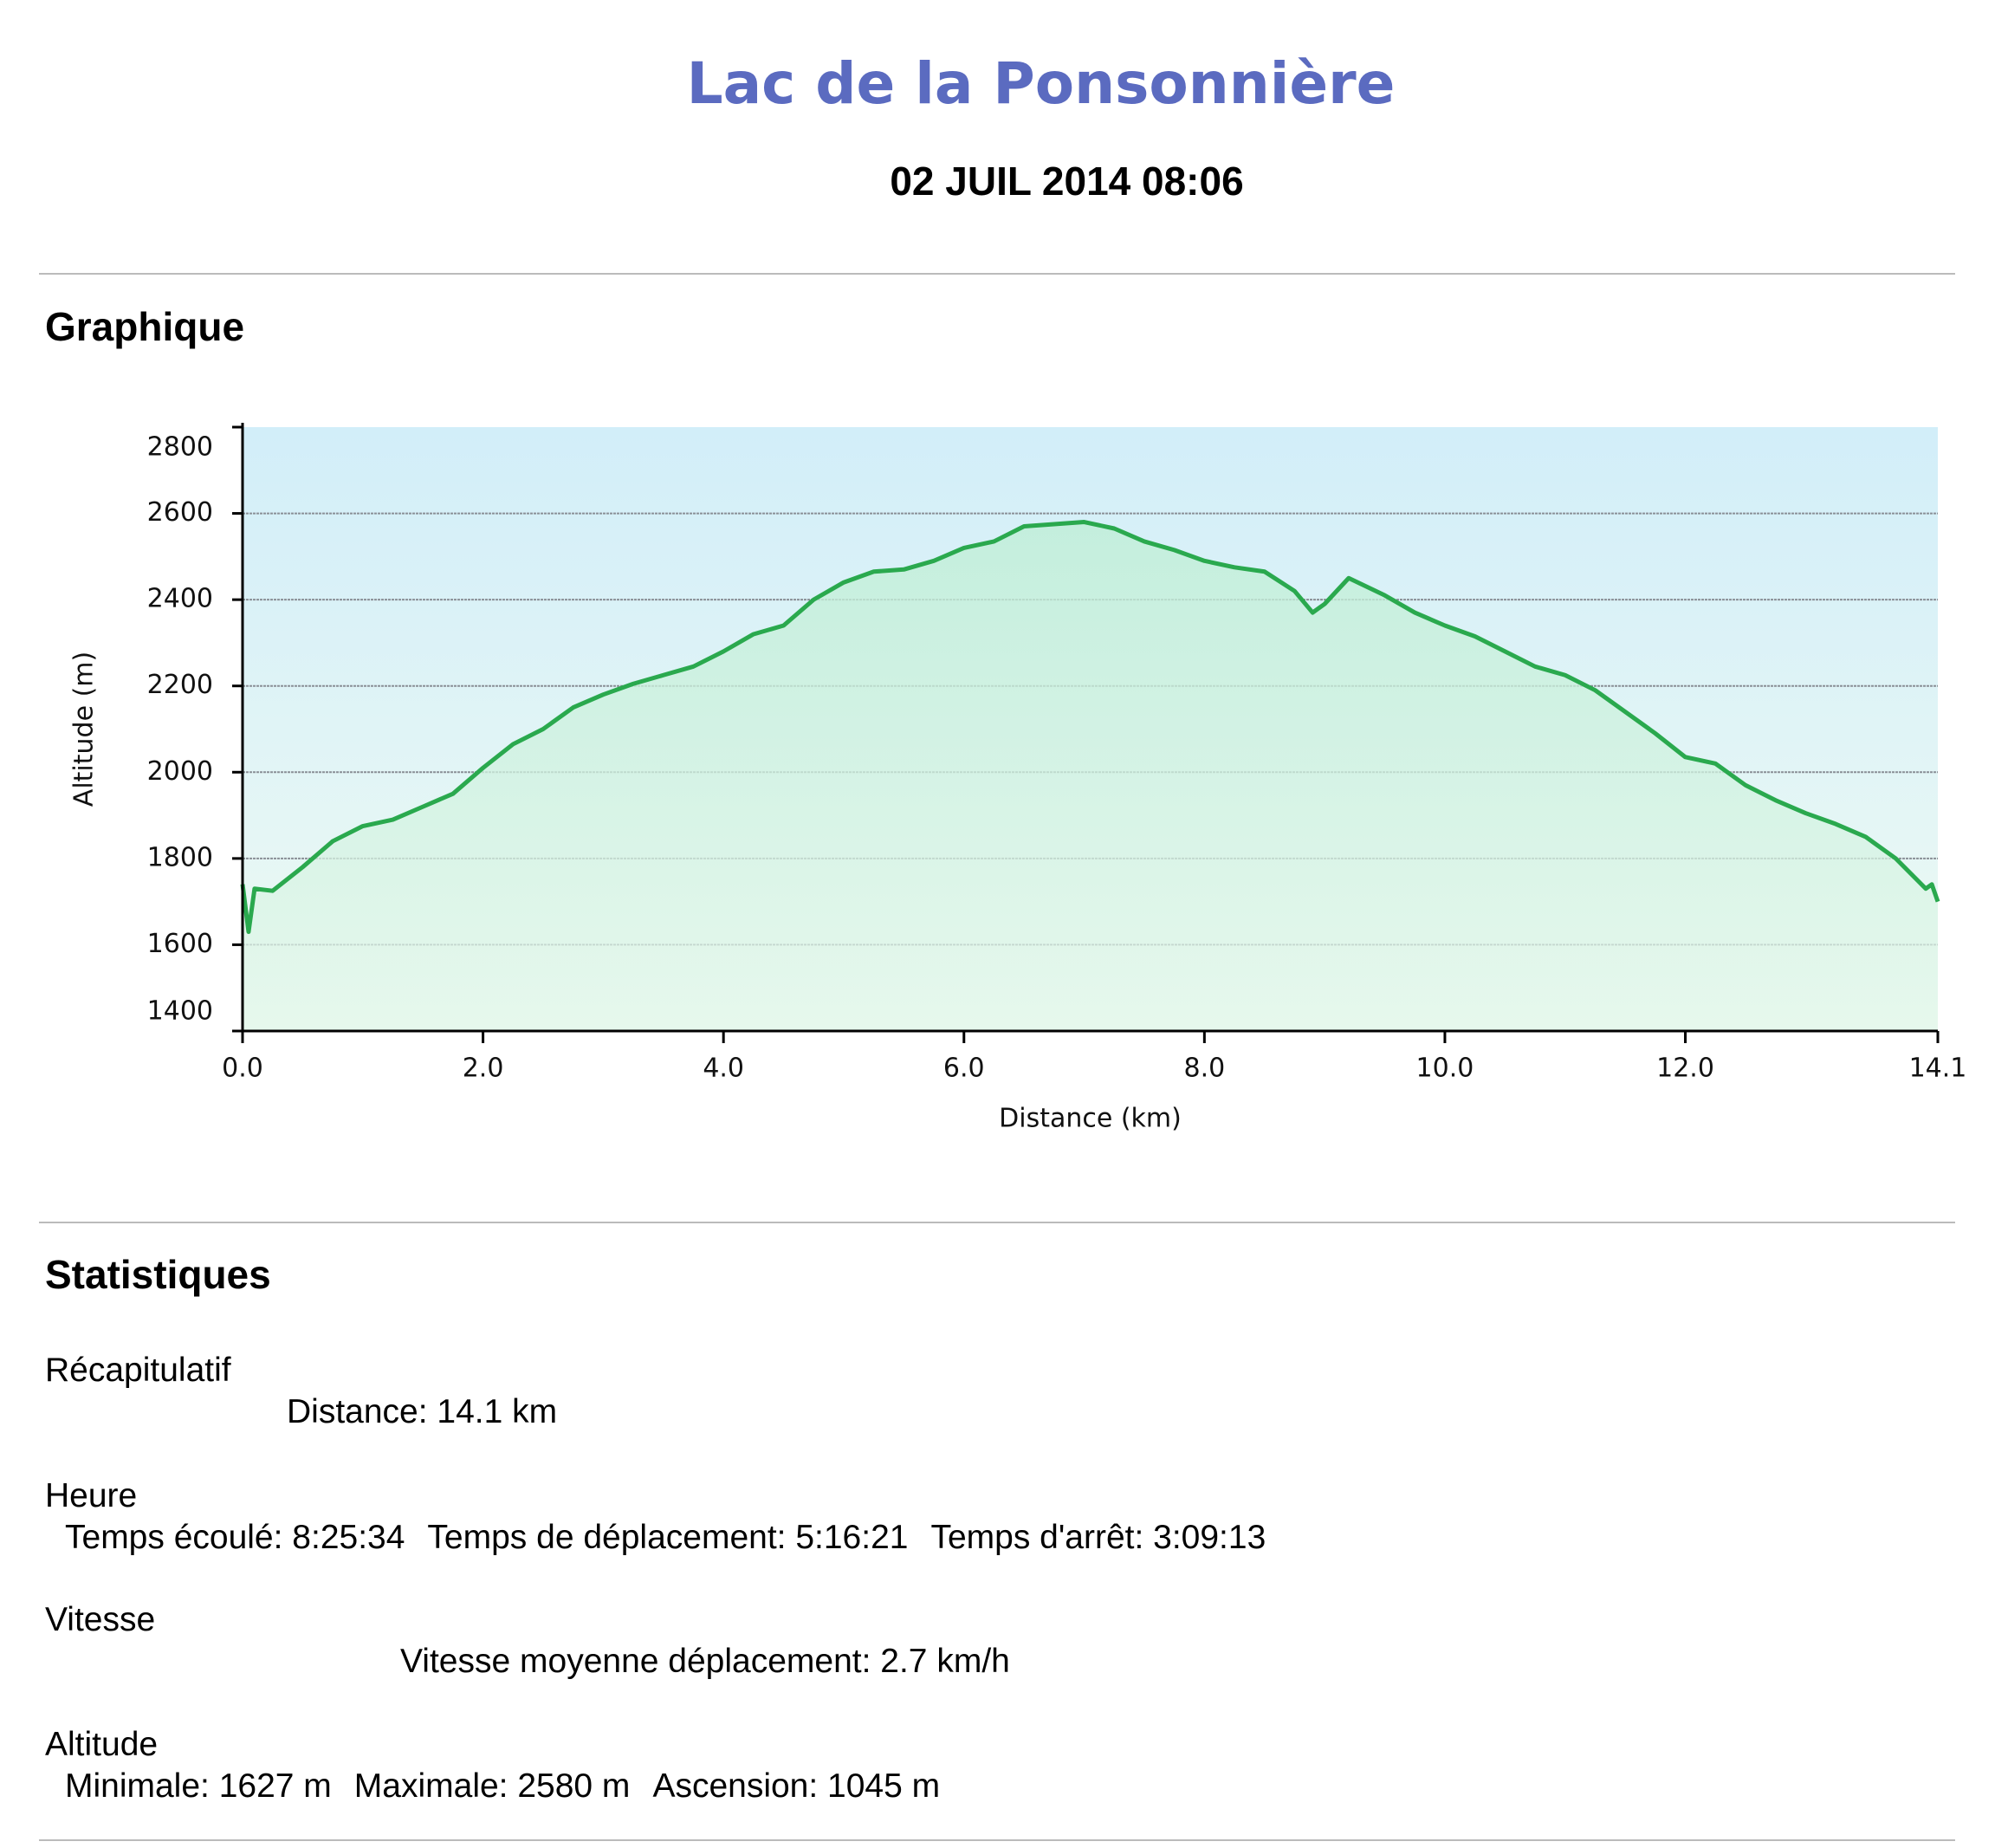  I want to click on stat-item: Vitesse moyenne déplacement: 2.7 km/h, so click(705, 1661).